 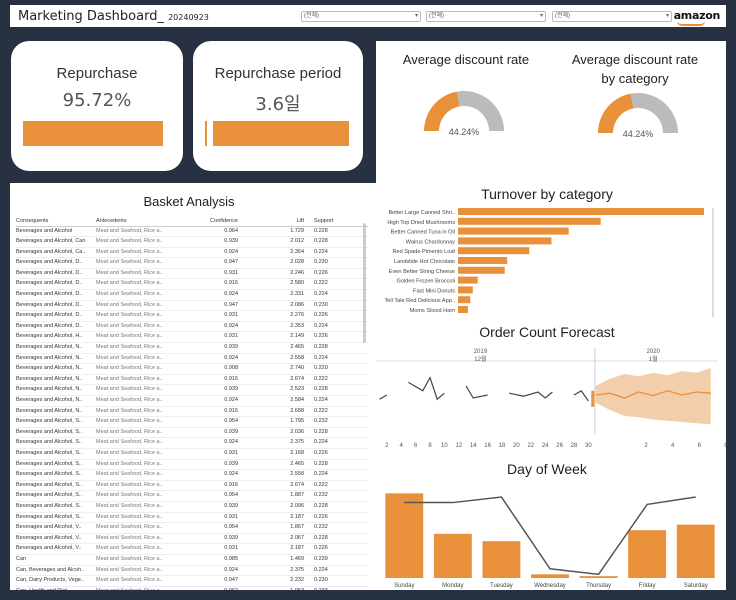 What do you see at coordinates (654, 113) in the screenshot?
I see `gauge-rest-arc` at bounding box center [654, 113].